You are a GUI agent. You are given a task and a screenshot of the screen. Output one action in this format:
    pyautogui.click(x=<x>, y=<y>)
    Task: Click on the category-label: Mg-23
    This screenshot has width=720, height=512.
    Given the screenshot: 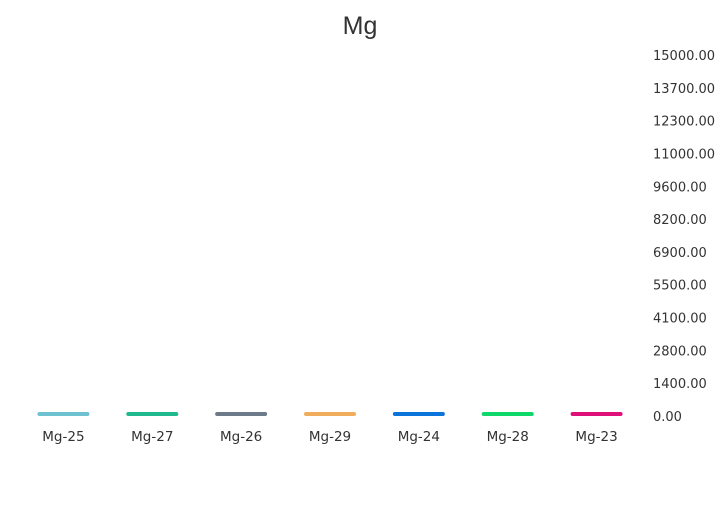 What is the action you would take?
    pyautogui.click(x=596, y=437)
    